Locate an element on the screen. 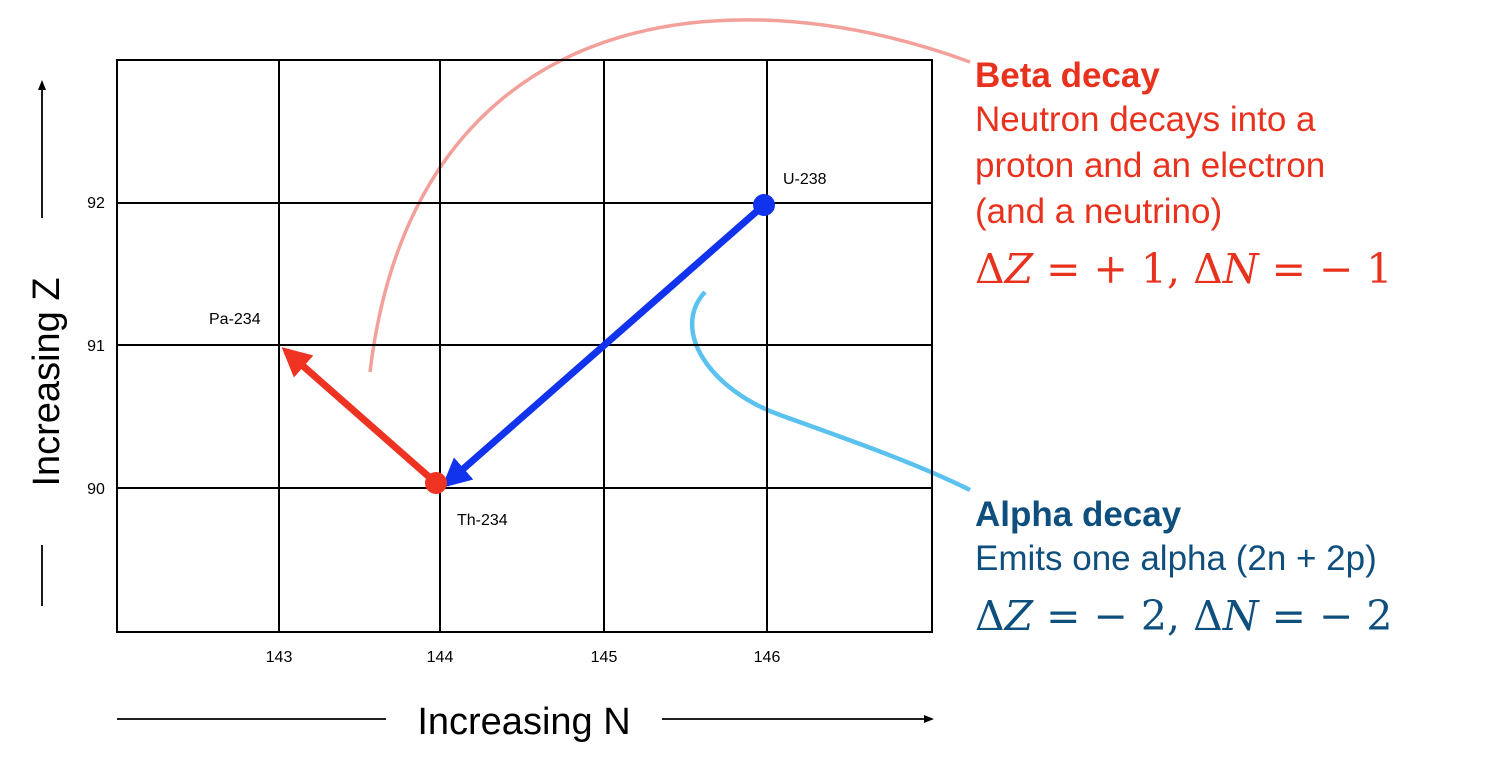 The height and width of the screenshot is (776, 1512). alpha-decay-equation: ΔZ = − 2, ΔN = − 2 is located at coordinates (1184, 616).